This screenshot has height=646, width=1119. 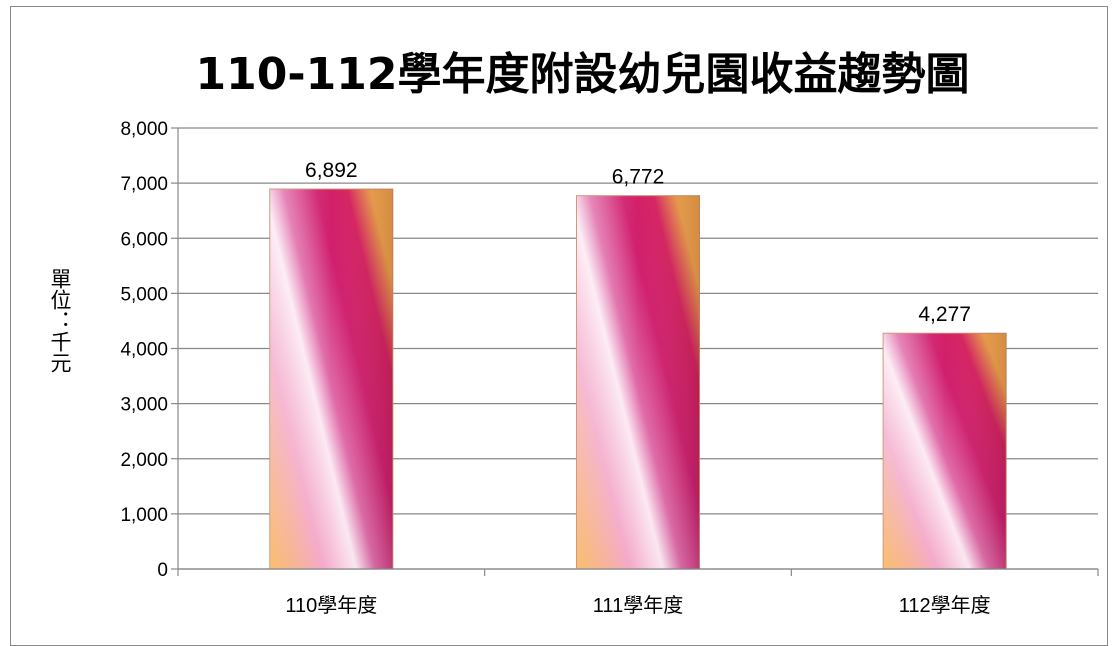 I want to click on y-tick-label: 3,000, so click(x=144, y=405).